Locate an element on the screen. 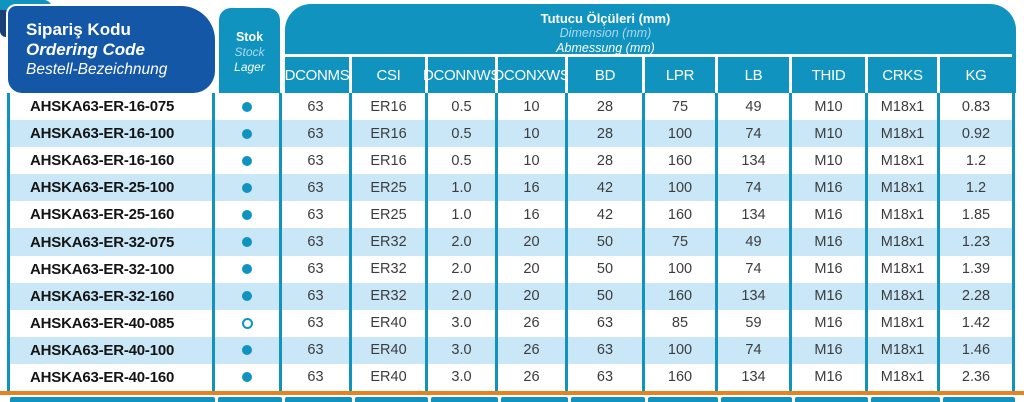  value-cell: ER25 is located at coordinates (390, 188).